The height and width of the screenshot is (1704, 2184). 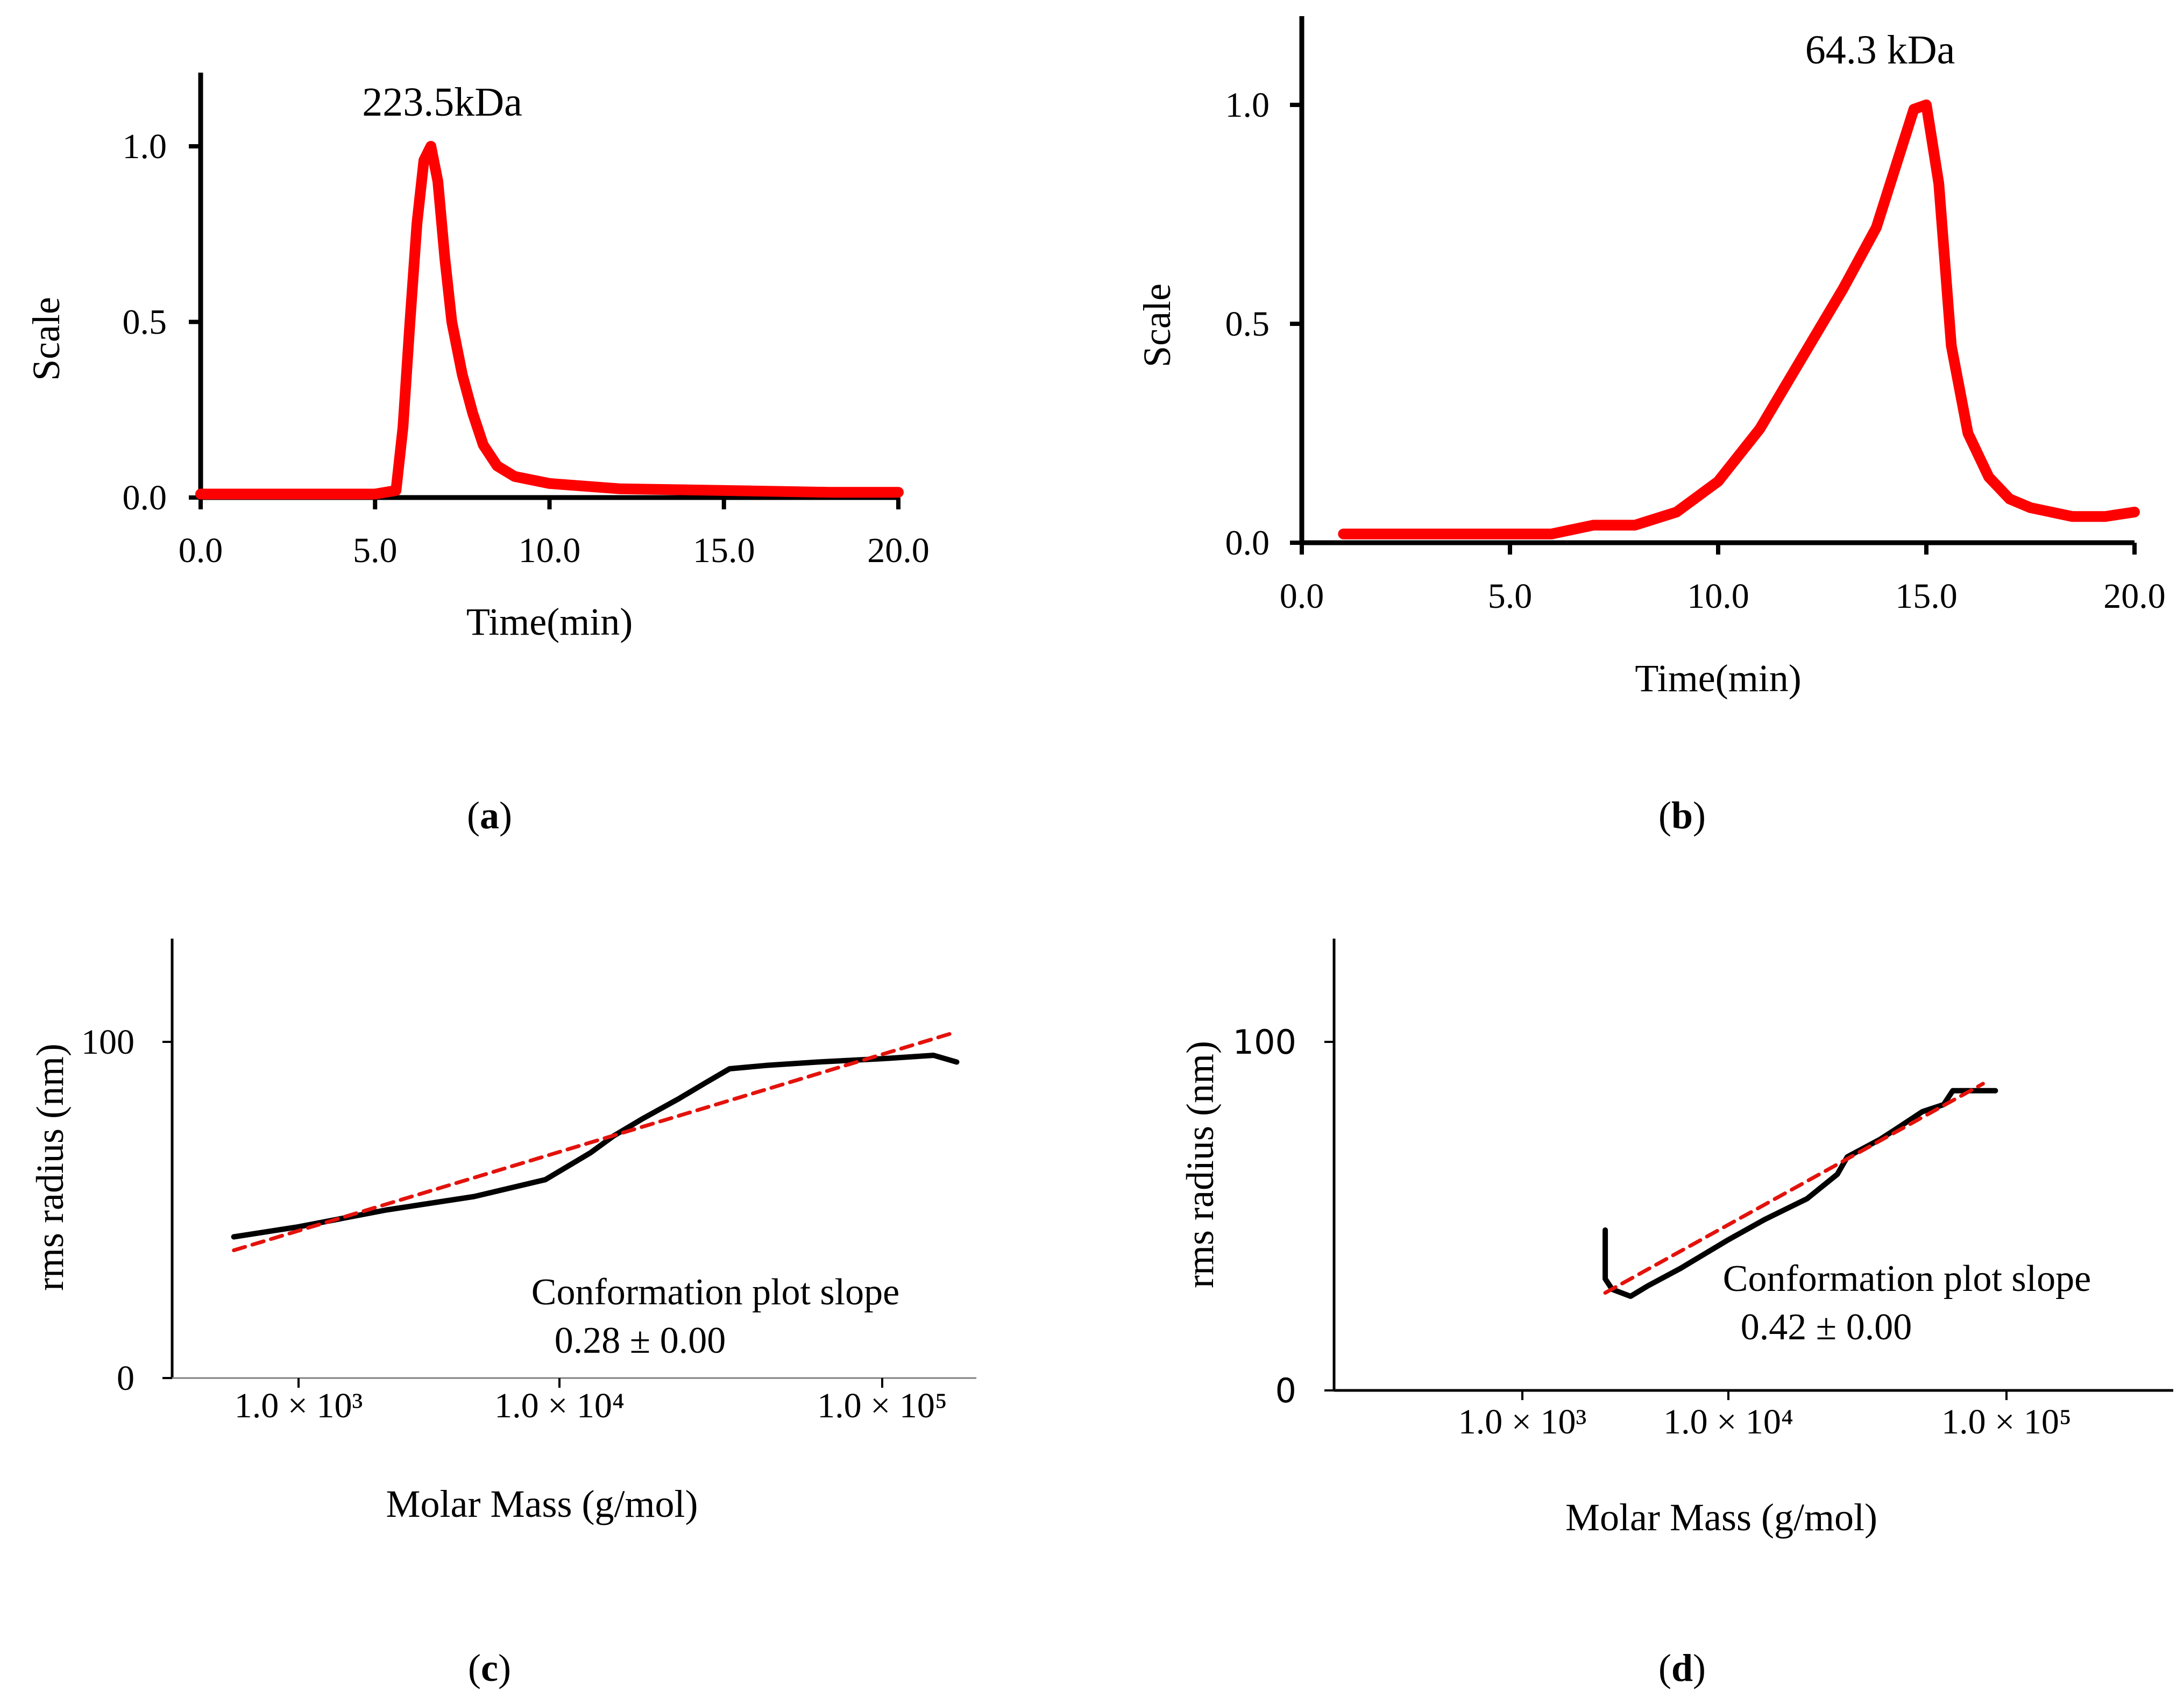 I want to click on peak-annotation: 223.5kDa, so click(x=442, y=102).